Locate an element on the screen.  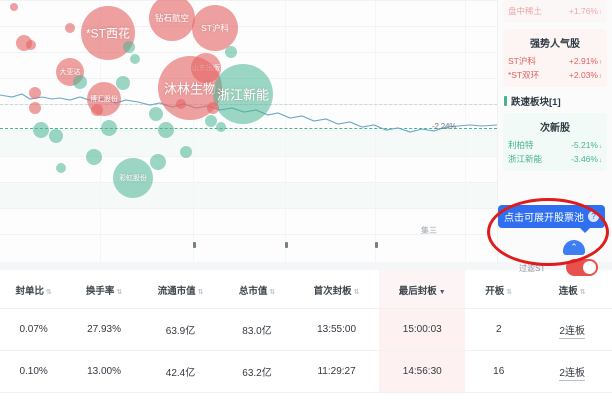
table-header-6: 开板 ⇅ is located at coordinates (499, 289).